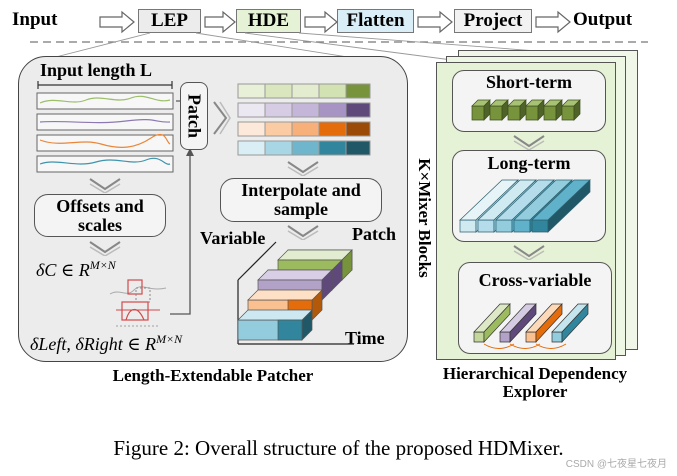 The width and height of the screenshot is (677, 476). I want to click on input-series-stack, so click(105, 132).